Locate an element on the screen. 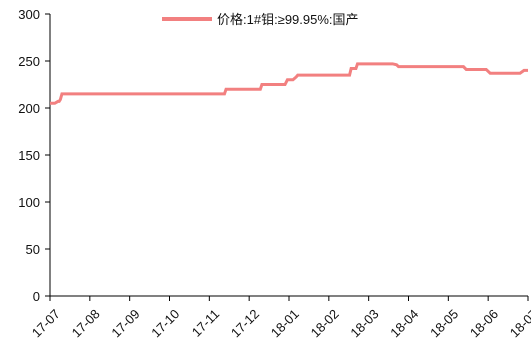 This screenshot has height=348, width=531. x-tick-label: 17-12 is located at coordinates (245, 323).